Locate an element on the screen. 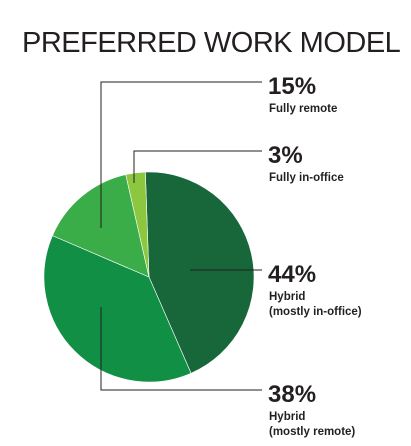 Image resolution: width=411 pixels, height=446 pixels. slice-value-label: 15% is located at coordinates (292, 86).